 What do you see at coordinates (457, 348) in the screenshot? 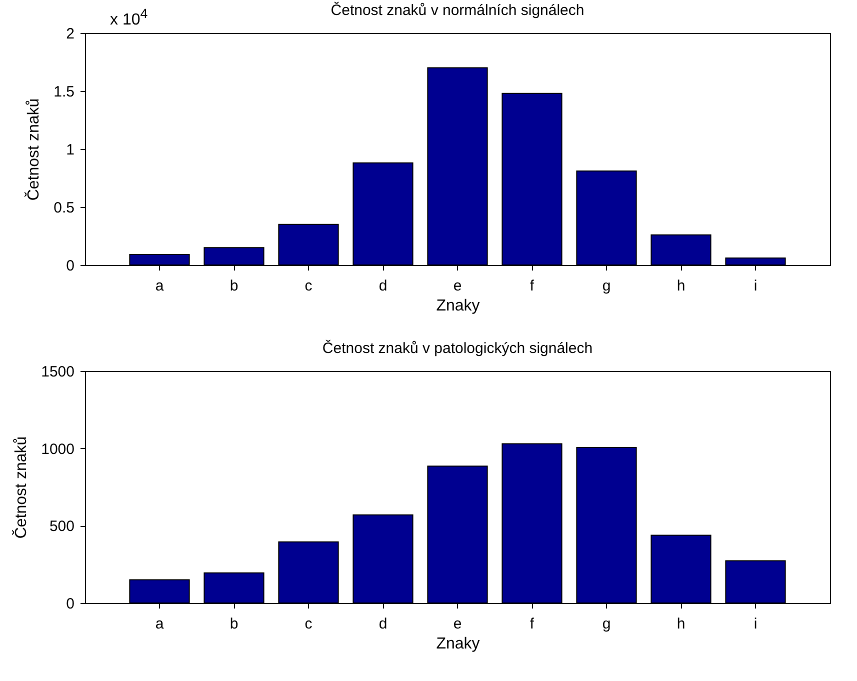
I see `chart-title: Četnost znaků v patologických signálech` at bounding box center [457, 348].